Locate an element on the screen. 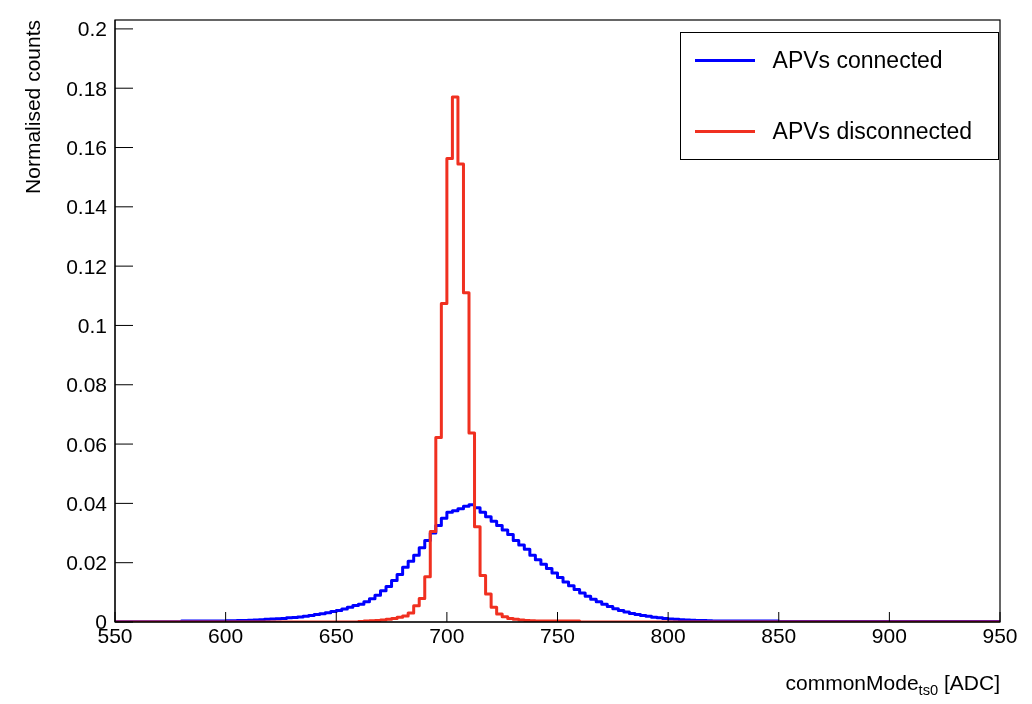 Image resolution: width=1032 pixels, height=704 pixels. x-tick-label: 900 is located at coordinates (889, 635).